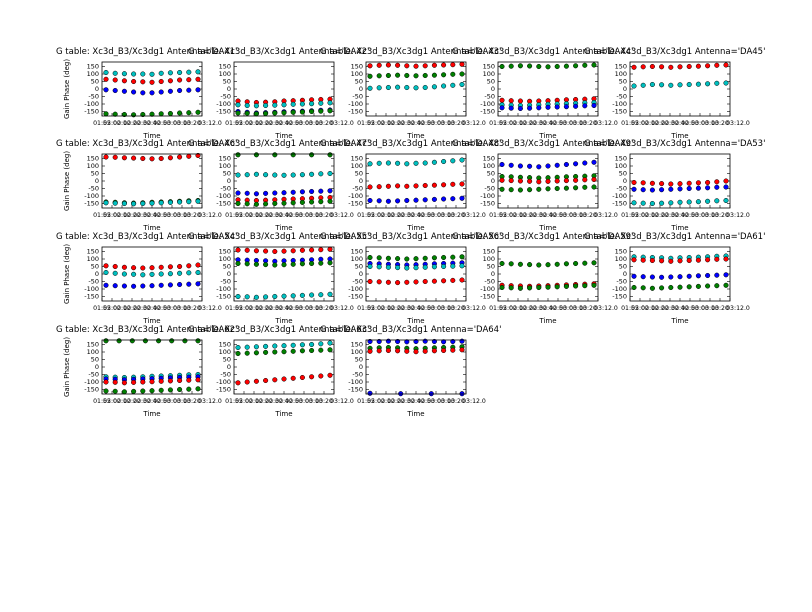  What do you see at coordinates (324, 308) in the screenshot?
I see `x-tick-label: 03:20` at bounding box center [324, 308].